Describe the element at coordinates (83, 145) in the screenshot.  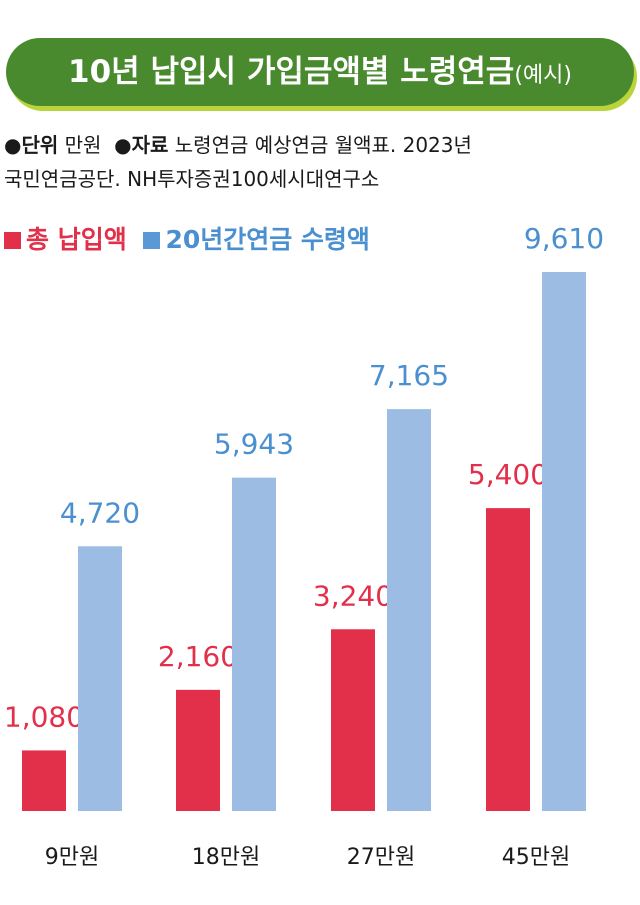
I see `unit-value: 만원` at that location.